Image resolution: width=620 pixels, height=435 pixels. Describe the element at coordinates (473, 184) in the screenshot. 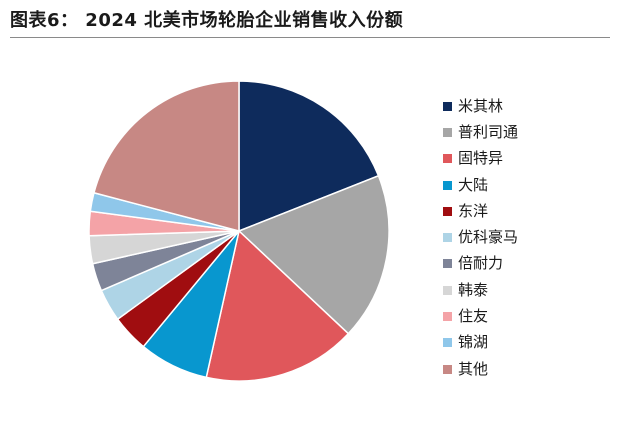

I see `legend-label: 大陆` at that location.